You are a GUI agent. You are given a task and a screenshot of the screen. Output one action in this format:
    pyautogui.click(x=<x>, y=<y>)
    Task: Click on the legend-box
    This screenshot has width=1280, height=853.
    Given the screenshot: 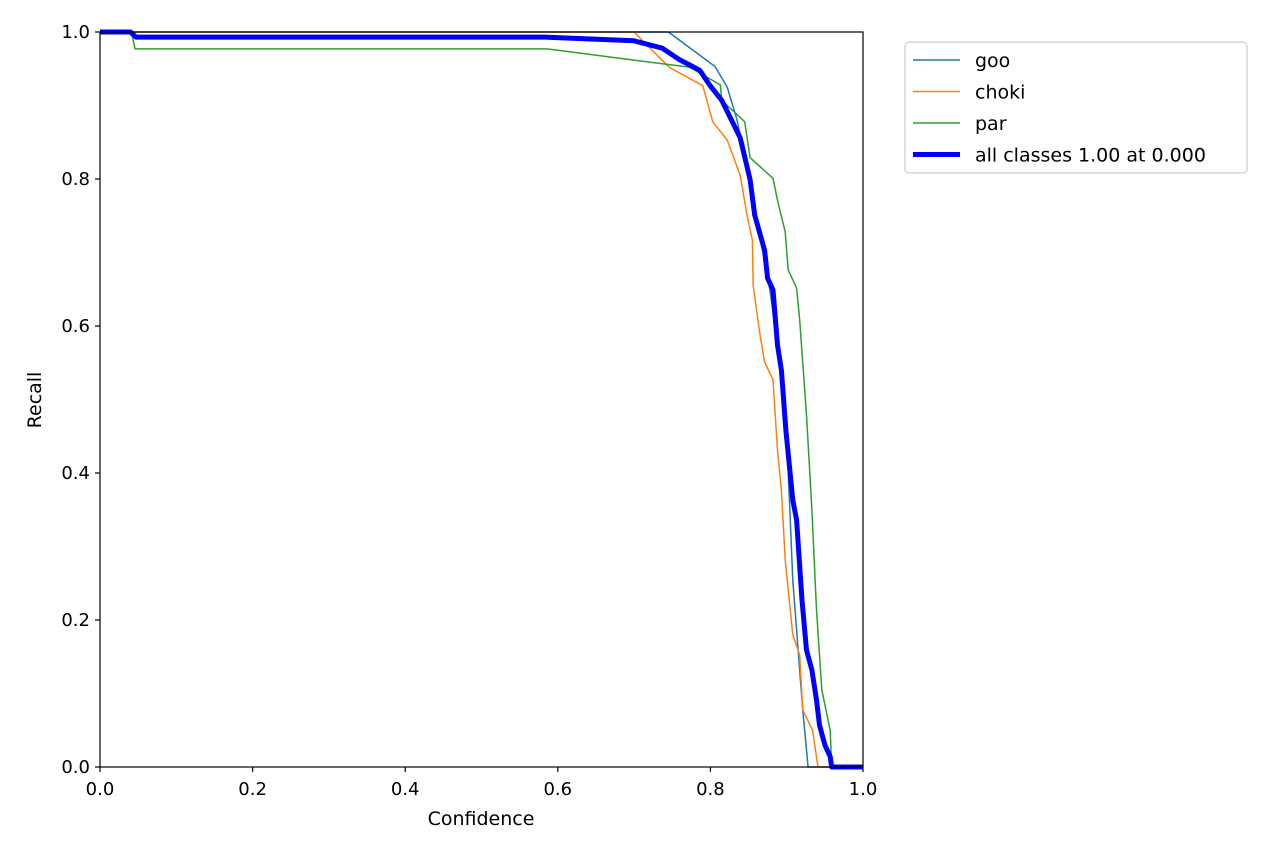 What is the action you would take?
    pyautogui.click(x=1076, y=107)
    